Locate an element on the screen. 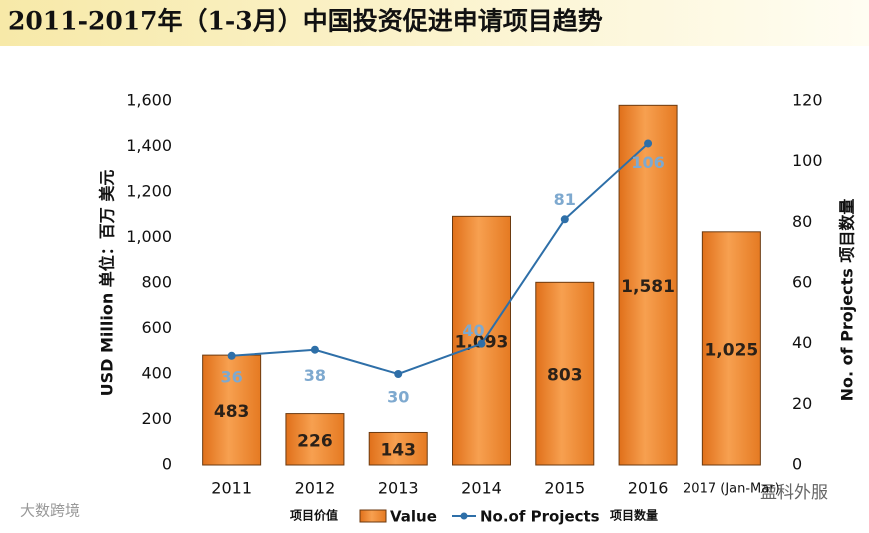 The image size is (869, 533). y-tick-label: 1,000 is located at coordinates (149, 236).